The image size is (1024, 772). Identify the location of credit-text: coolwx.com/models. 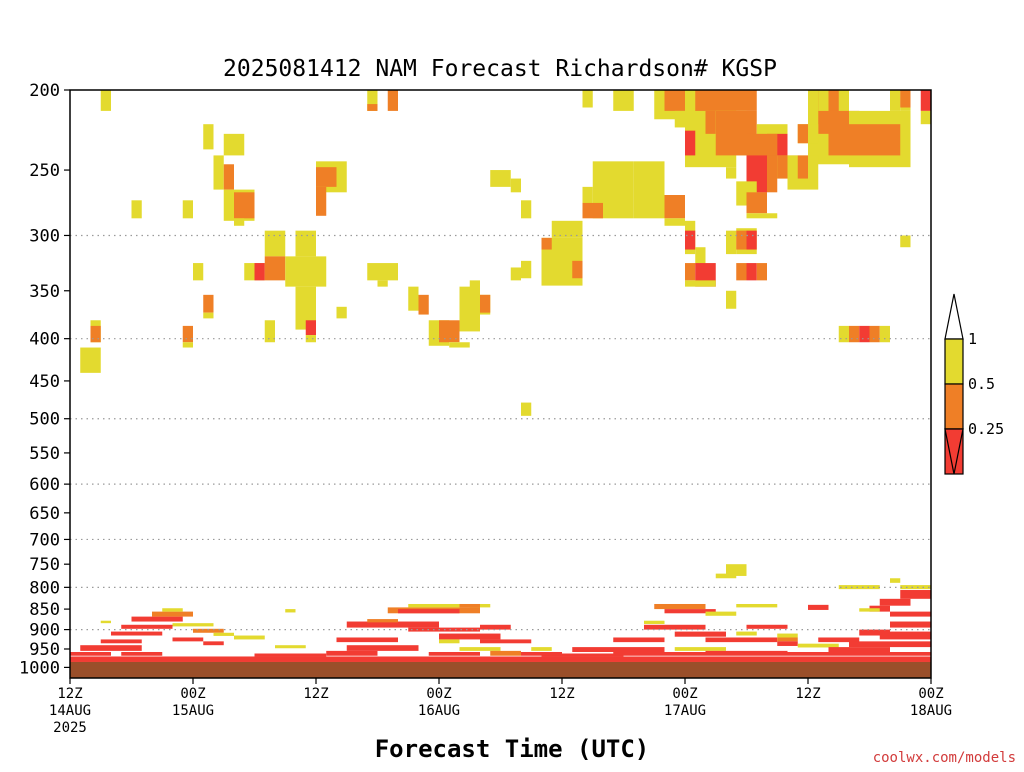
(944, 758).